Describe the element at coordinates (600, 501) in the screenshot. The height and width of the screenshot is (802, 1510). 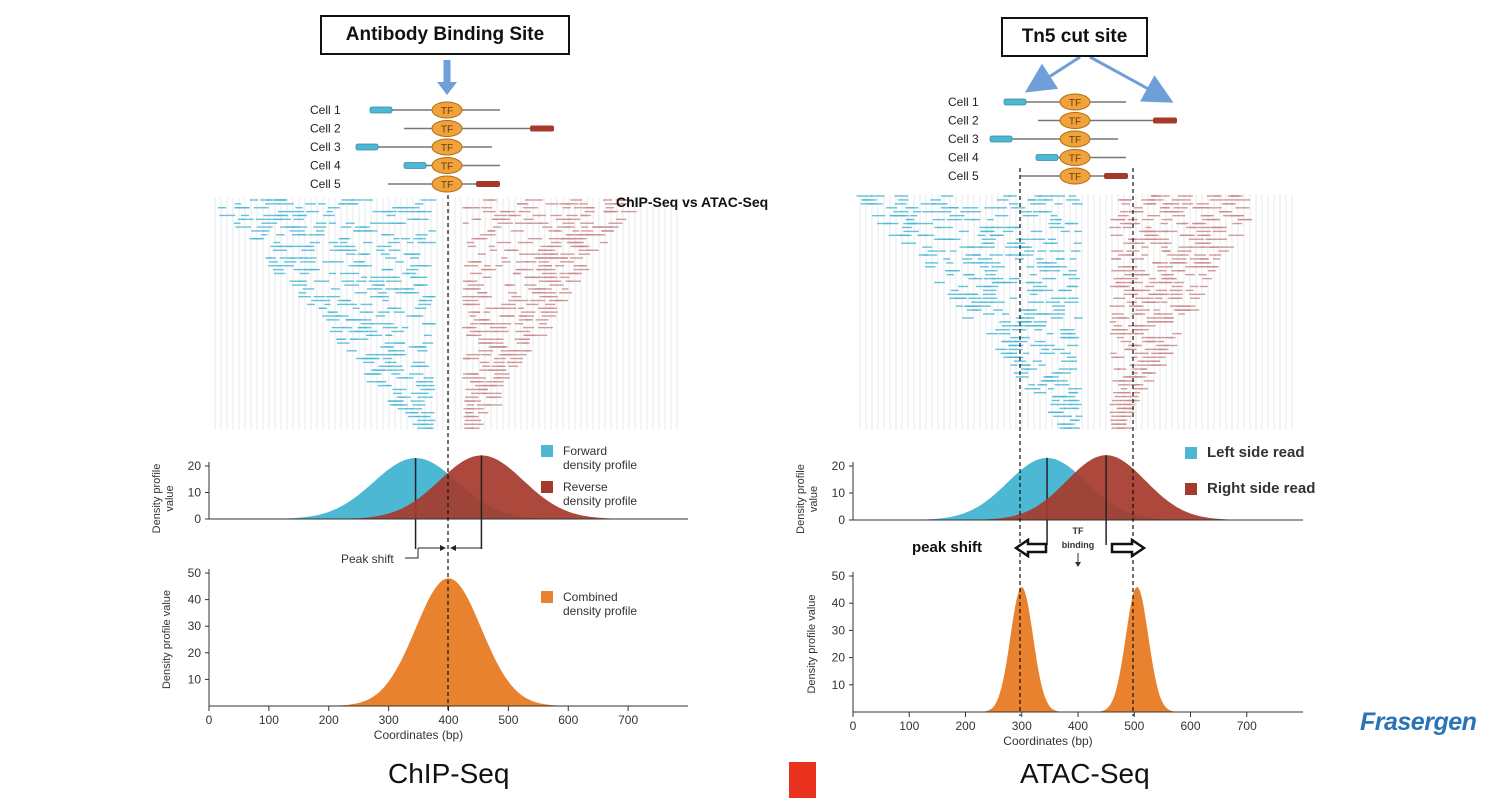
I see `reverse-legend-label: density profile` at that location.